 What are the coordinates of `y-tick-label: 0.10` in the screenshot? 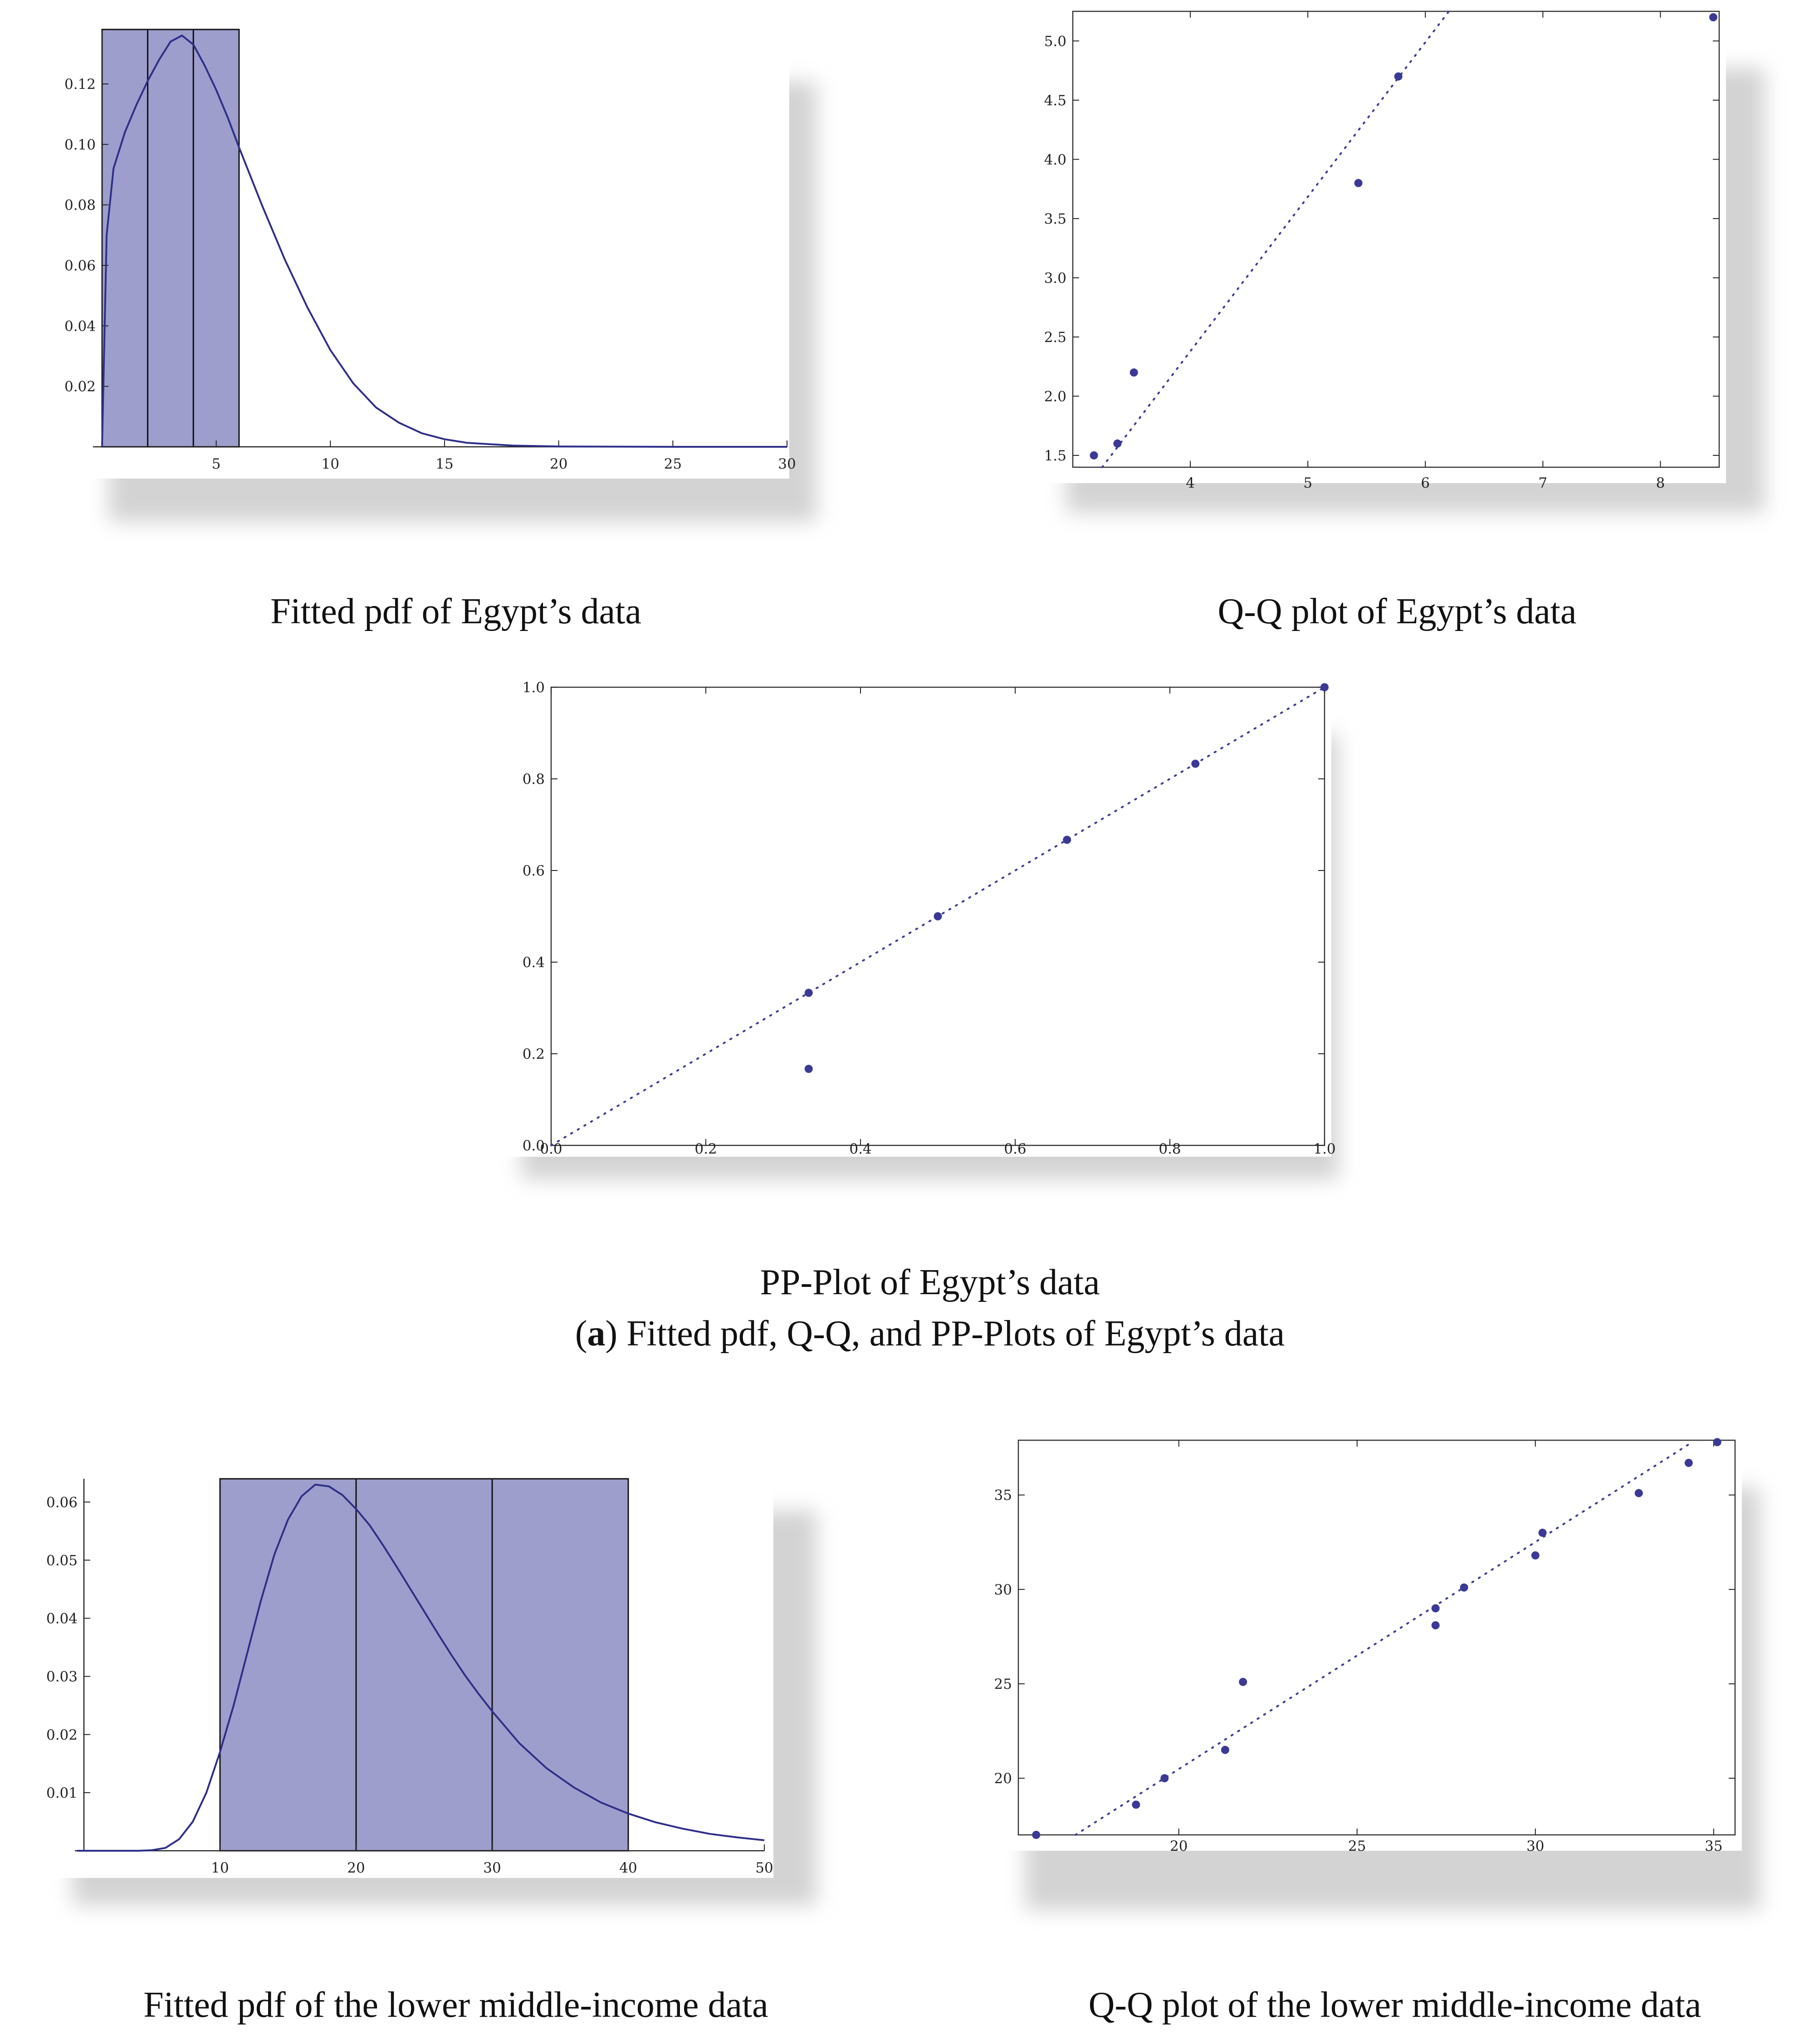 It's located at (80, 145).